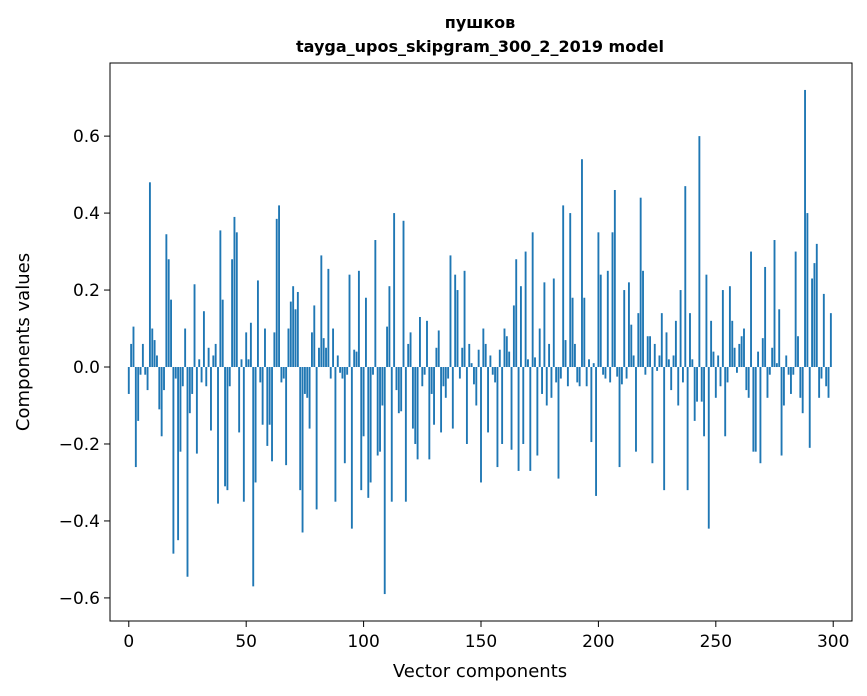  Describe the element at coordinates (128, 642) in the screenshot. I see `x-tick-label: 0` at that location.